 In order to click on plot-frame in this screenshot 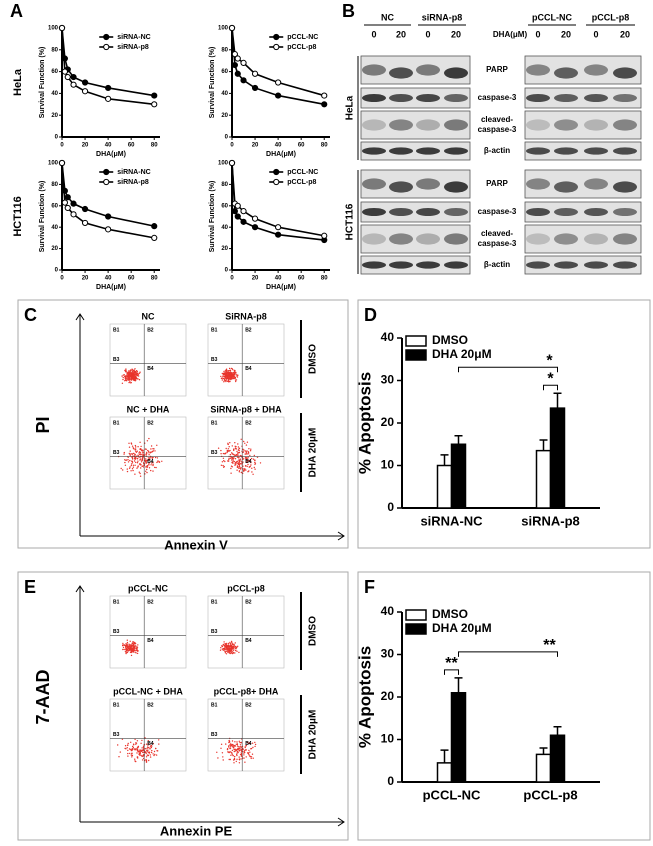, I will do `click(246, 632)`.